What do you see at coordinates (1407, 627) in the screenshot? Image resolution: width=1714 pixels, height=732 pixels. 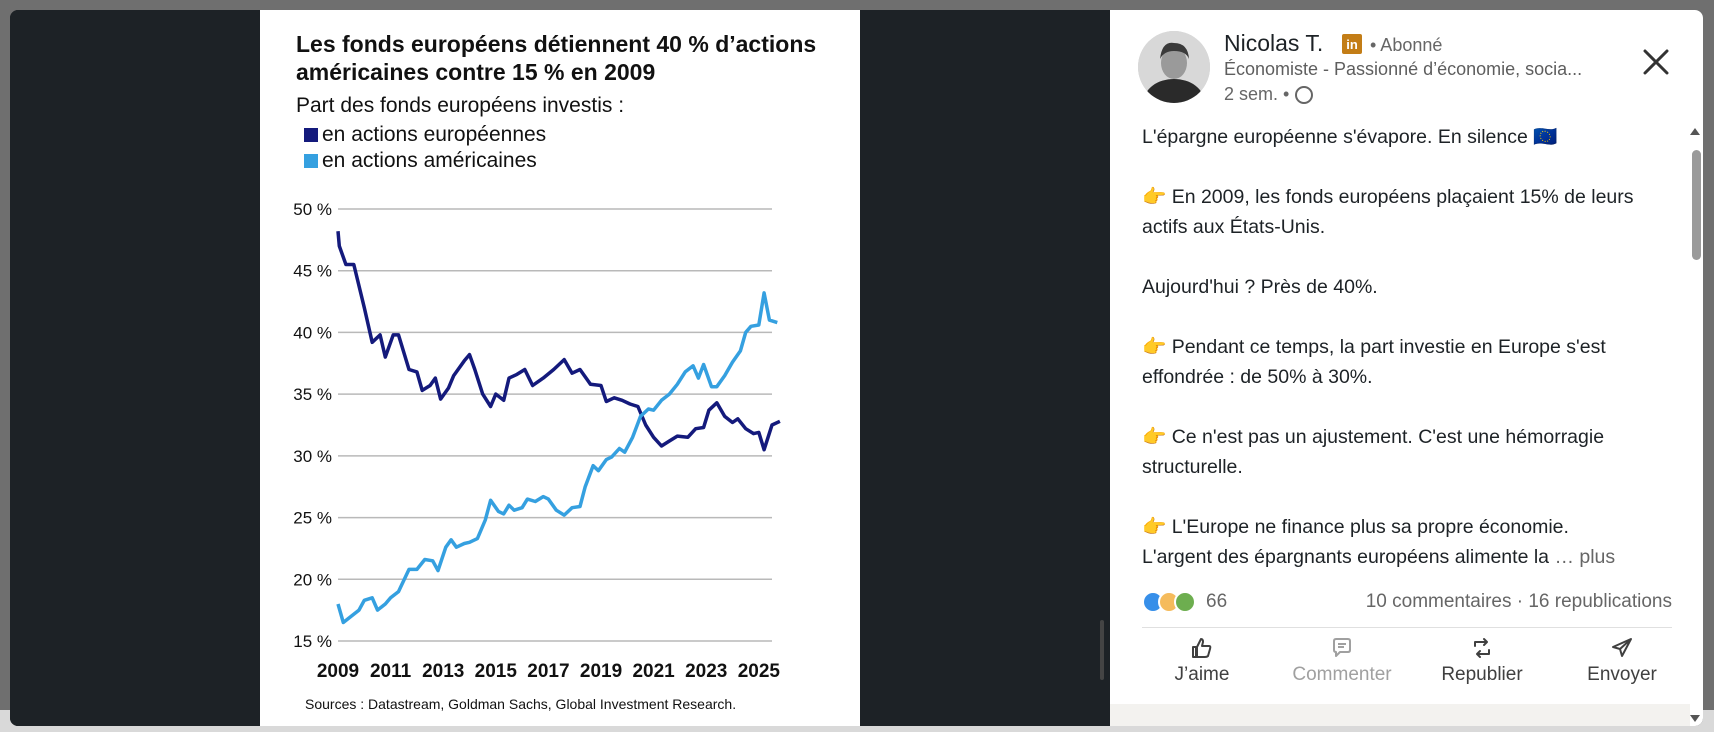 I see `divider` at bounding box center [1407, 627].